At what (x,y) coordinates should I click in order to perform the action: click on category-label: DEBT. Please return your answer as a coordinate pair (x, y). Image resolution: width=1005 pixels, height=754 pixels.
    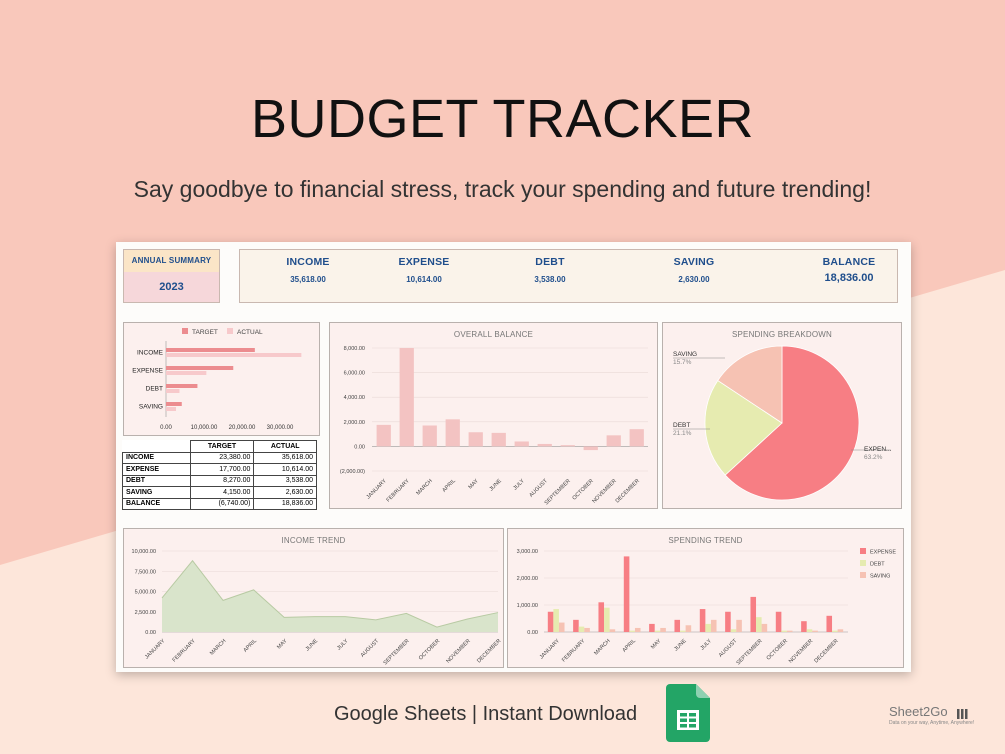
    Looking at the image, I should click on (154, 389).